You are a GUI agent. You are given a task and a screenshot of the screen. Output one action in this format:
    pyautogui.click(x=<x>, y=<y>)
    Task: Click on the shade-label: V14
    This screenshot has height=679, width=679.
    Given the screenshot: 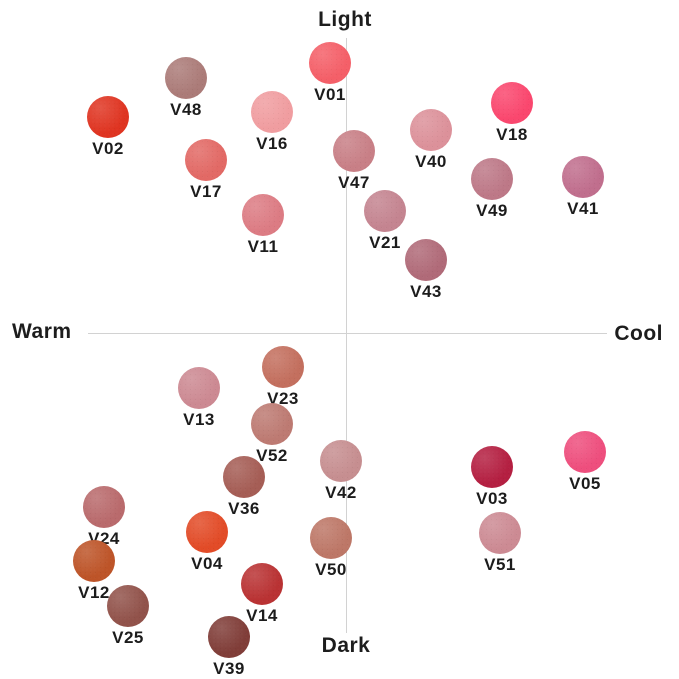 What is the action you would take?
    pyautogui.click(x=262, y=615)
    